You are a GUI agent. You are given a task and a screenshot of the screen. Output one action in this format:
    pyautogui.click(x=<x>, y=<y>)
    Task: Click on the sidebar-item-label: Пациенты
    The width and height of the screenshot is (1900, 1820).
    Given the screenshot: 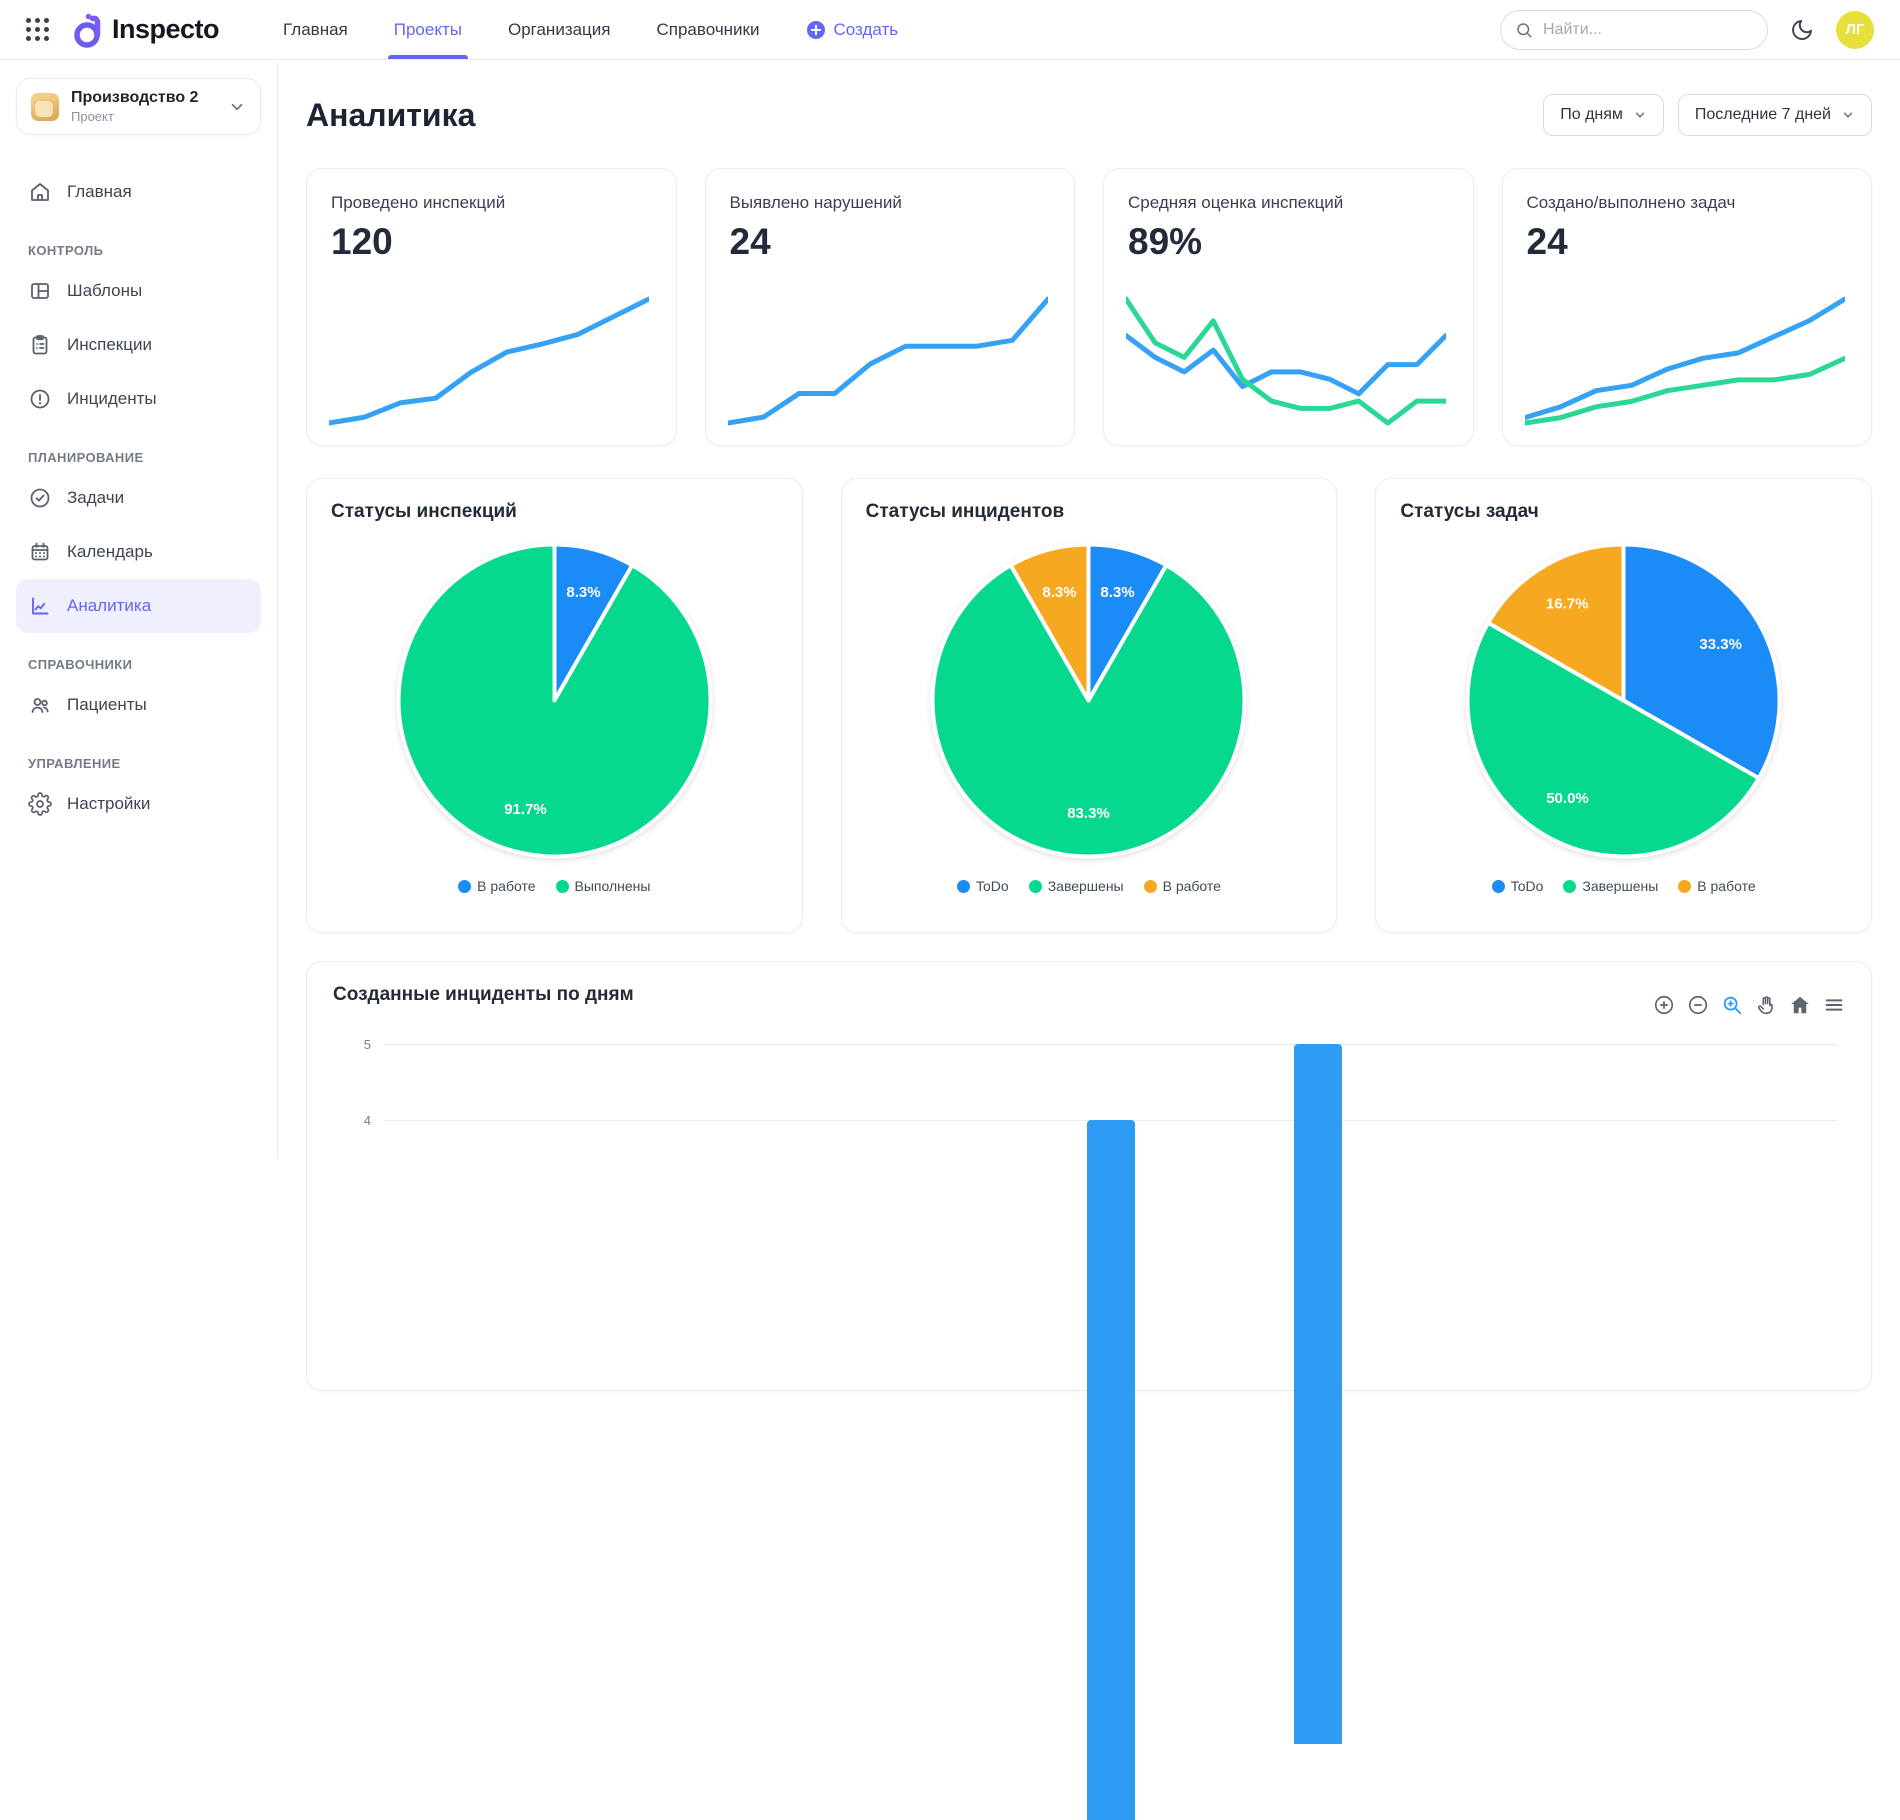 What is the action you would take?
    pyautogui.click(x=107, y=705)
    